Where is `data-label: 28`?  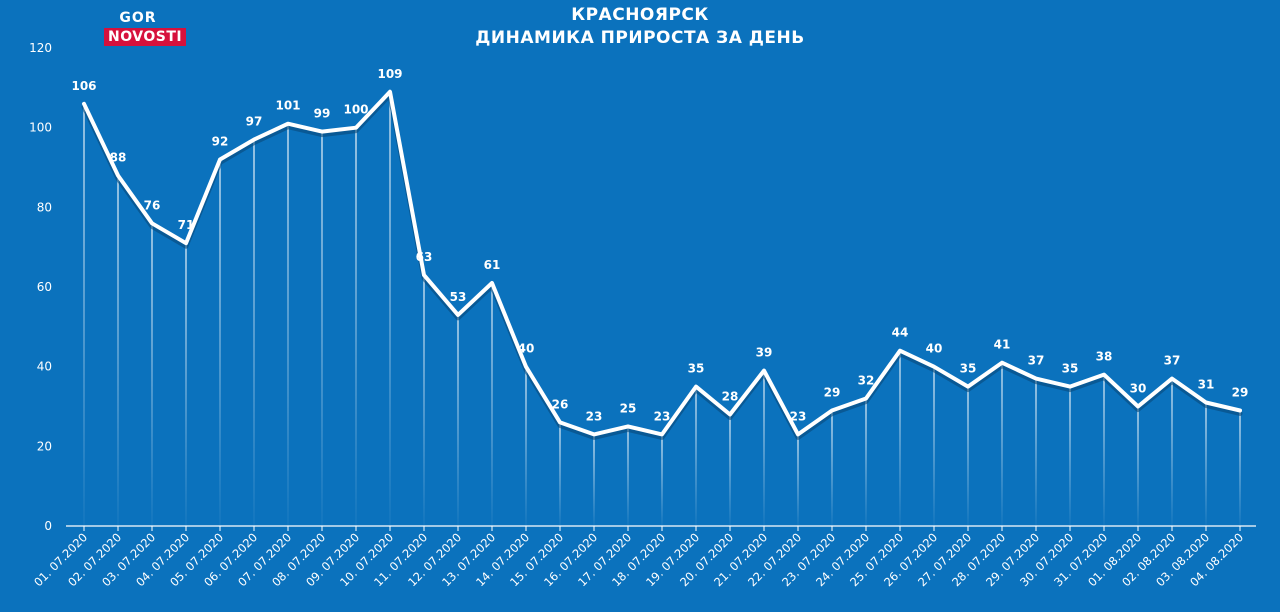
data-label: 28 is located at coordinates (730, 396).